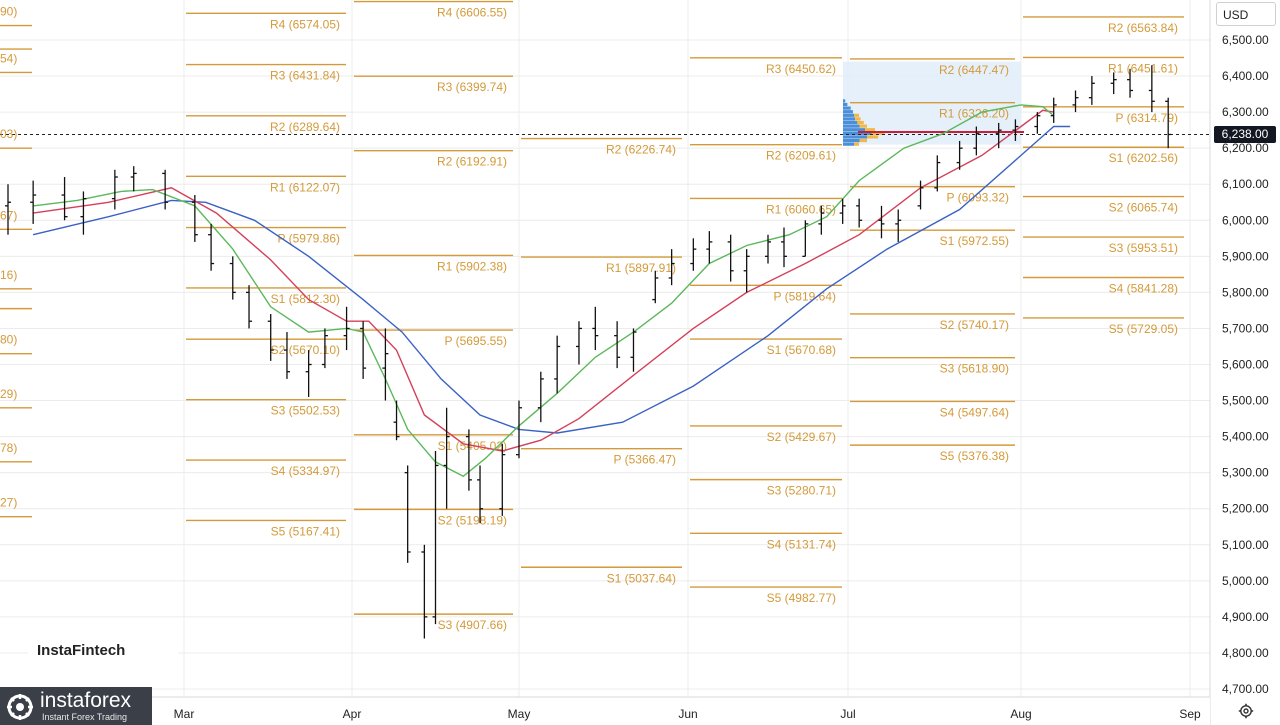 The width and height of the screenshot is (1280, 725). I want to click on volume-profile, so click(605, 103).